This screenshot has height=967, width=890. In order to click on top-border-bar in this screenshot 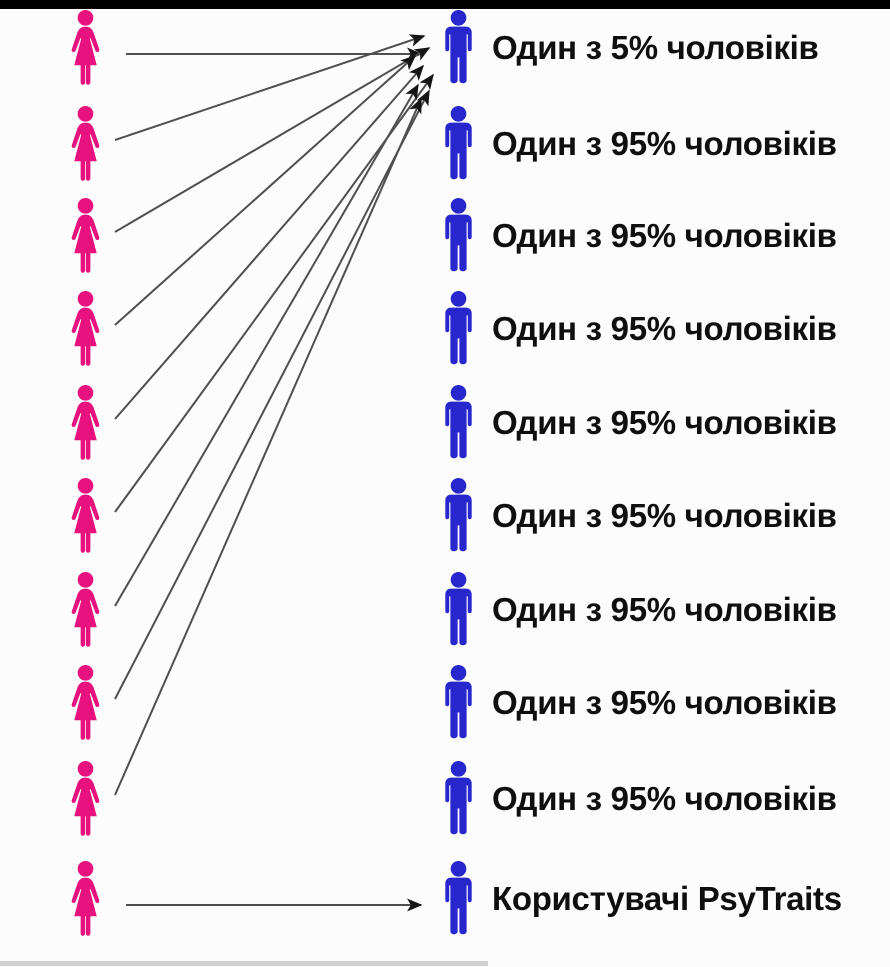, I will do `click(445, 4)`.